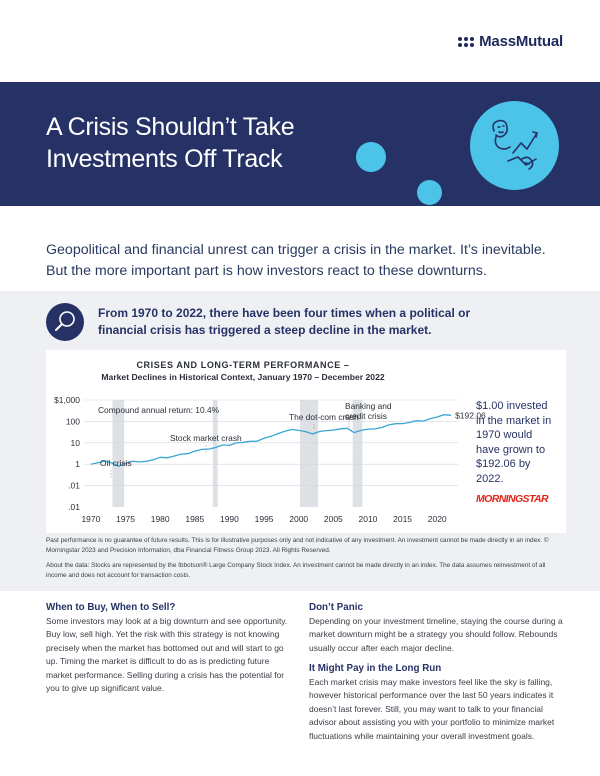 The width and height of the screenshot is (600, 776). What do you see at coordinates (243, 365) in the screenshot?
I see `chart-title: CRISES AND LONG-TERM PERFORMANCE –` at bounding box center [243, 365].